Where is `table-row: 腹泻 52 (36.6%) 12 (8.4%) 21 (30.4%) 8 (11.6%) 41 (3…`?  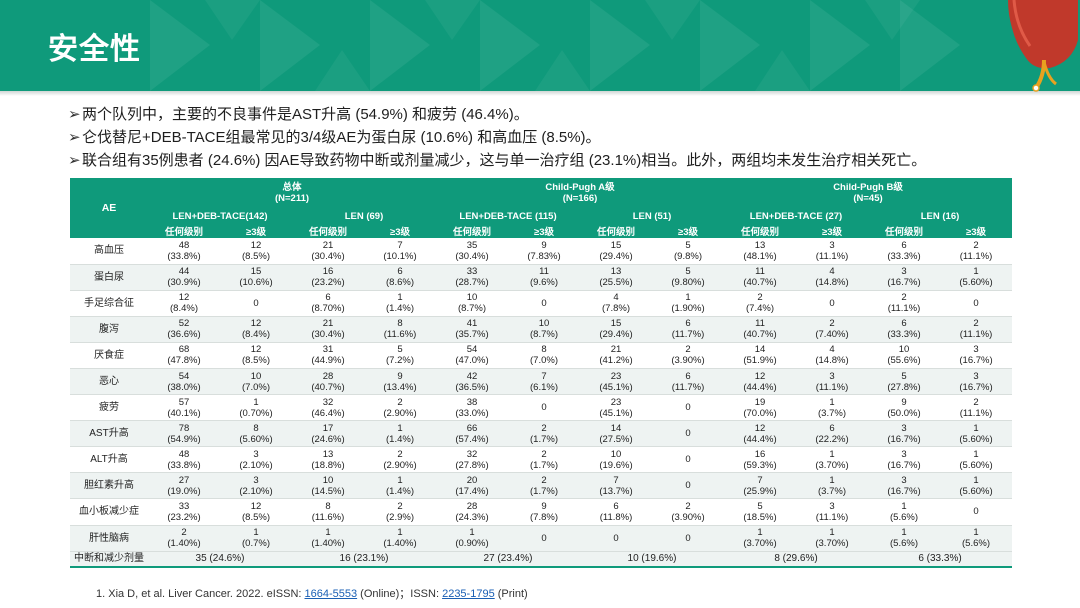
table-row: 腹泻 52 (36.6%) 12 (8.4%) 21 (30.4%) 8 (11.6%) 41 (3… is located at coordinates (541, 329).